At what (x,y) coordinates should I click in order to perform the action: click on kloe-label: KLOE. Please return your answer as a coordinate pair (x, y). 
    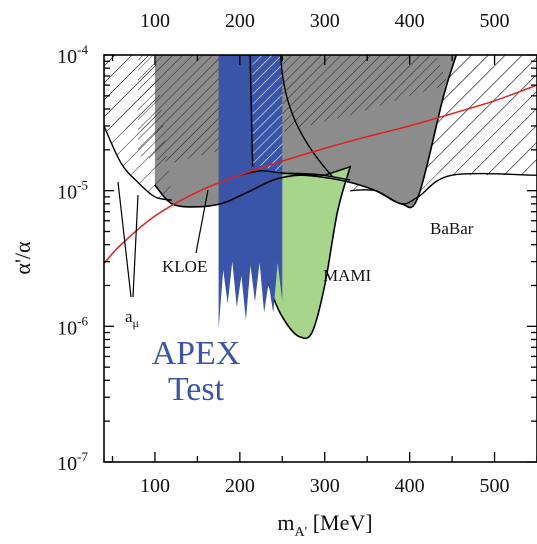
    Looking at the image, I should click on (184, 266).